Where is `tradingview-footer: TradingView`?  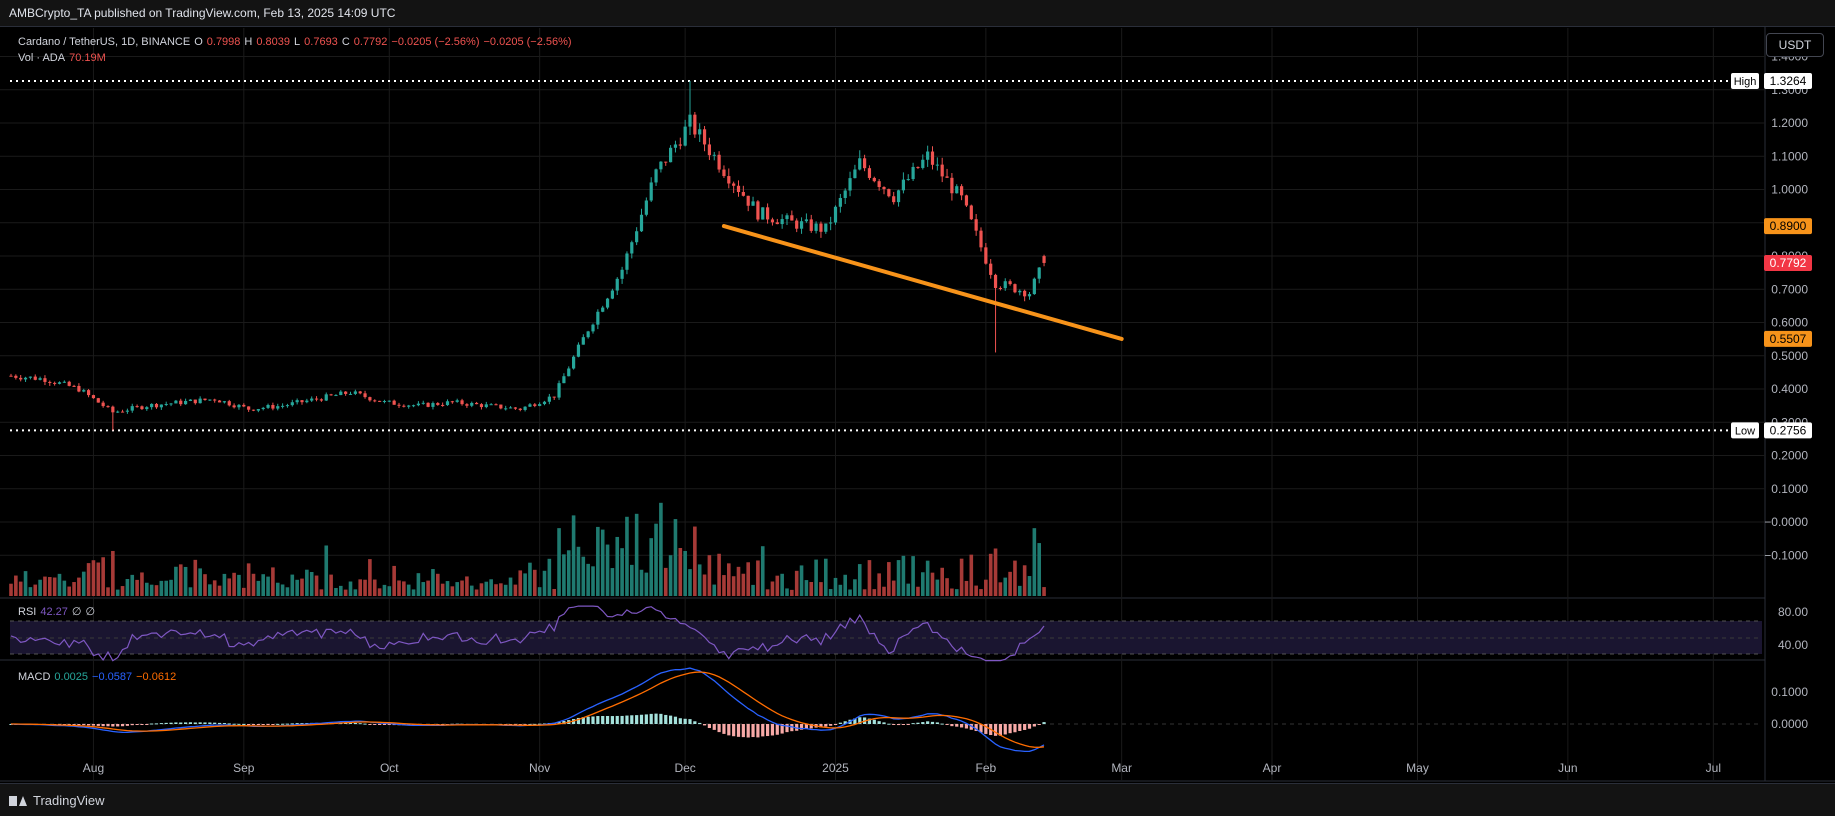 tradingview-footer: TradingView is located at coordinates (57, 800).